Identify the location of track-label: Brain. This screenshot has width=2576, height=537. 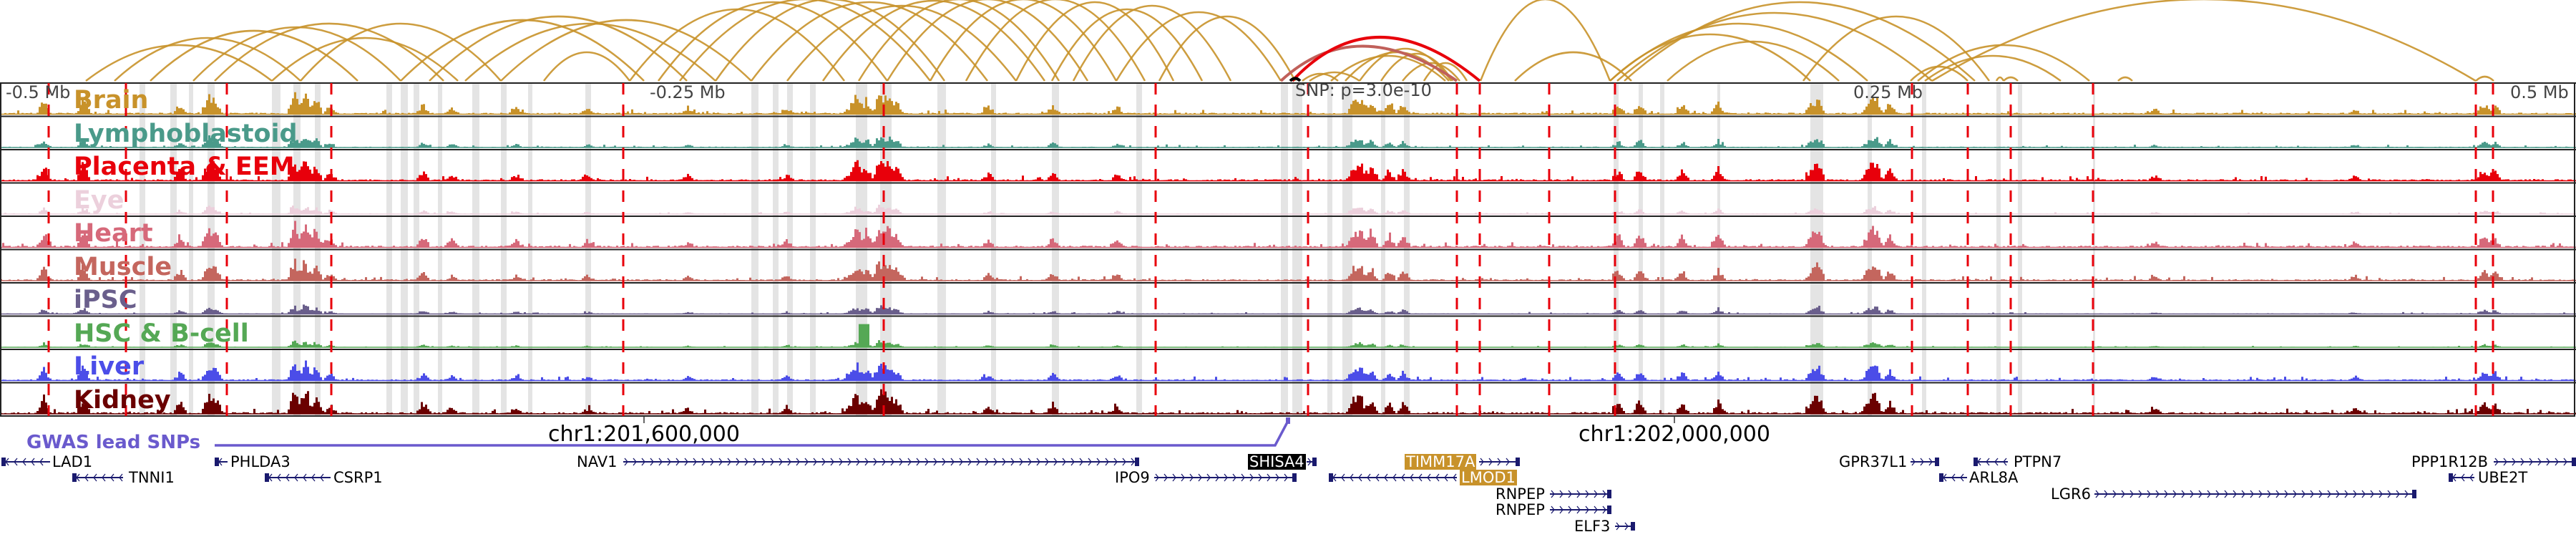
(111, 100).